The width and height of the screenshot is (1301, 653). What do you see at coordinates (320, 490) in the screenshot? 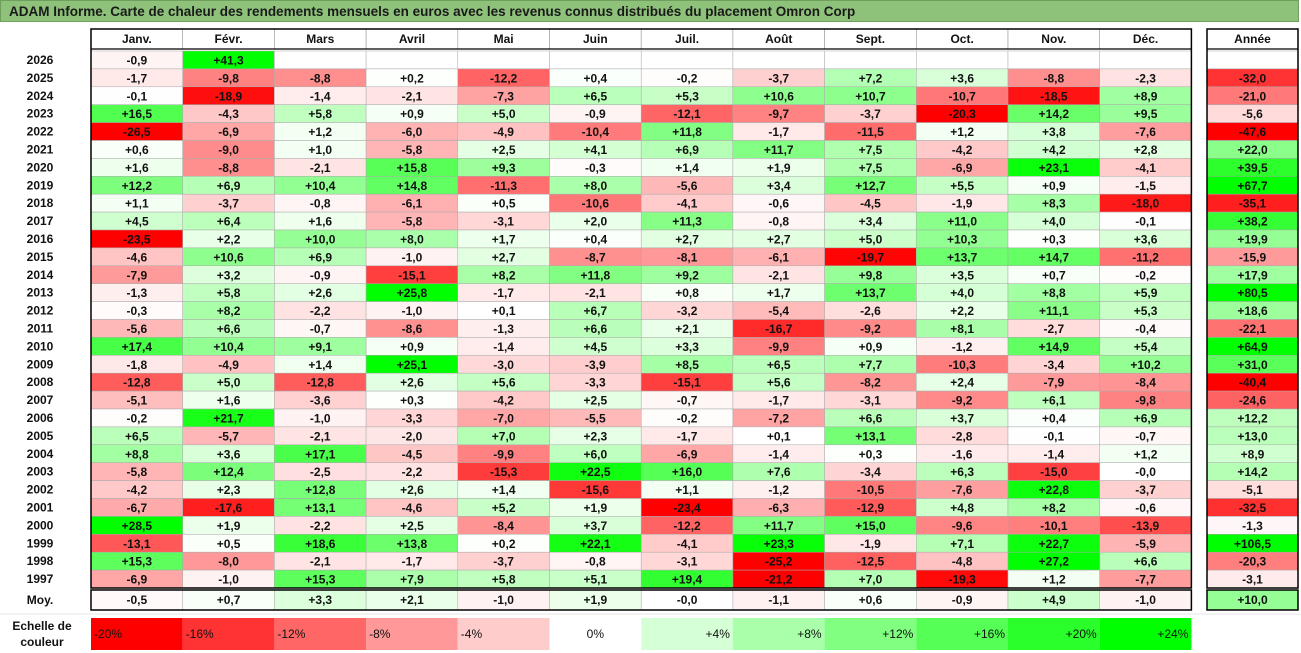
I see `cell-value: +12,8` at bounding box center [320, 490].